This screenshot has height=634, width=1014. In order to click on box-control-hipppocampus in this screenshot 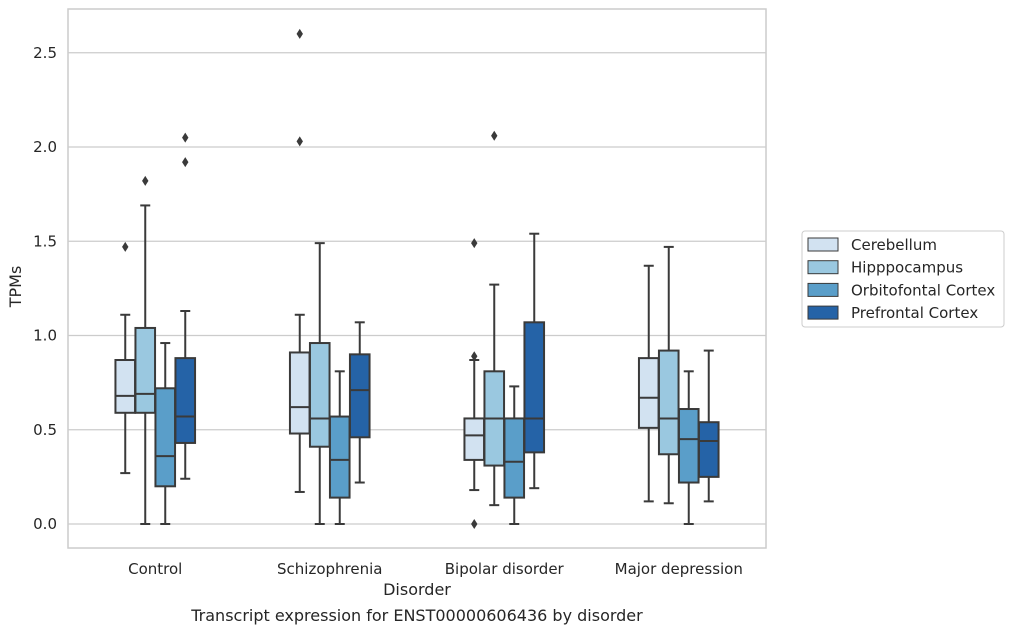, I will do `click(145, 350)`.